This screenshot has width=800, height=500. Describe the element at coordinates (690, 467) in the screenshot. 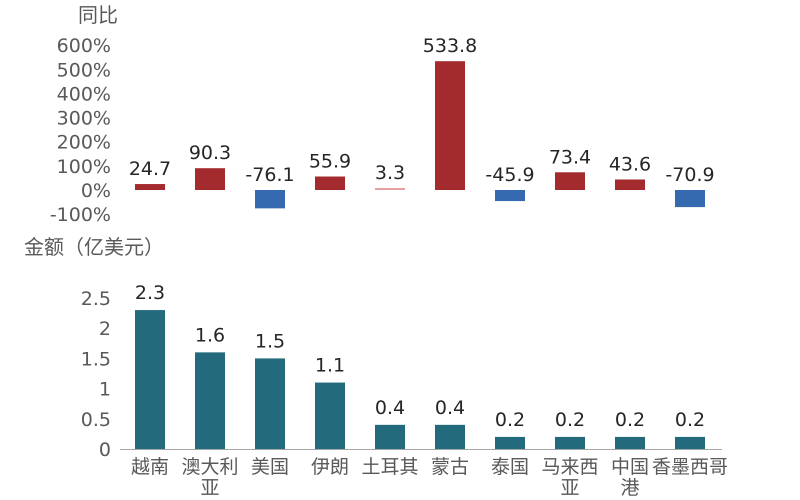

I see `category-label: 香墨西哥` at that location.